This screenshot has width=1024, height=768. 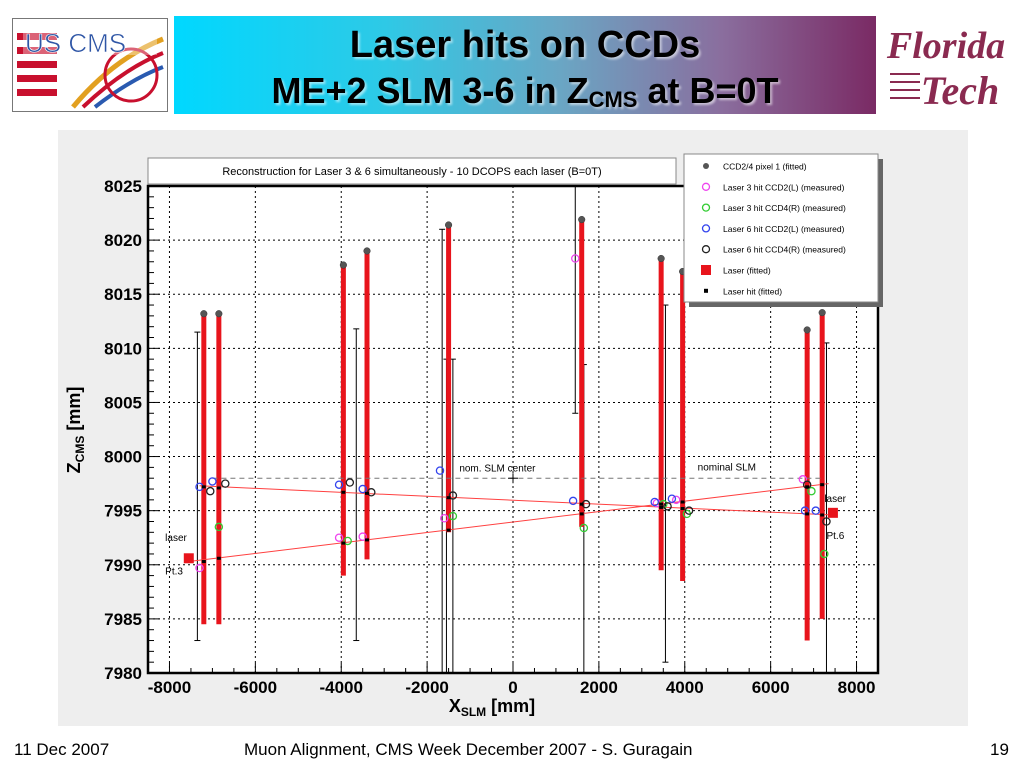 I want to click on x-tick-label: -8000, so click(x=169, y=687).